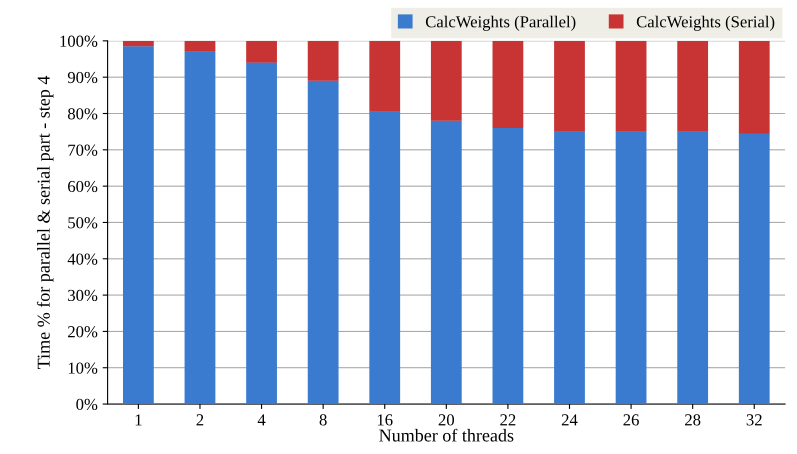 This screenshot has height=454, width=797. What do you see at coordinates (385, 420) in the screenshot?
I see `x-tick-label: 16` at bounding box center [385, 420].